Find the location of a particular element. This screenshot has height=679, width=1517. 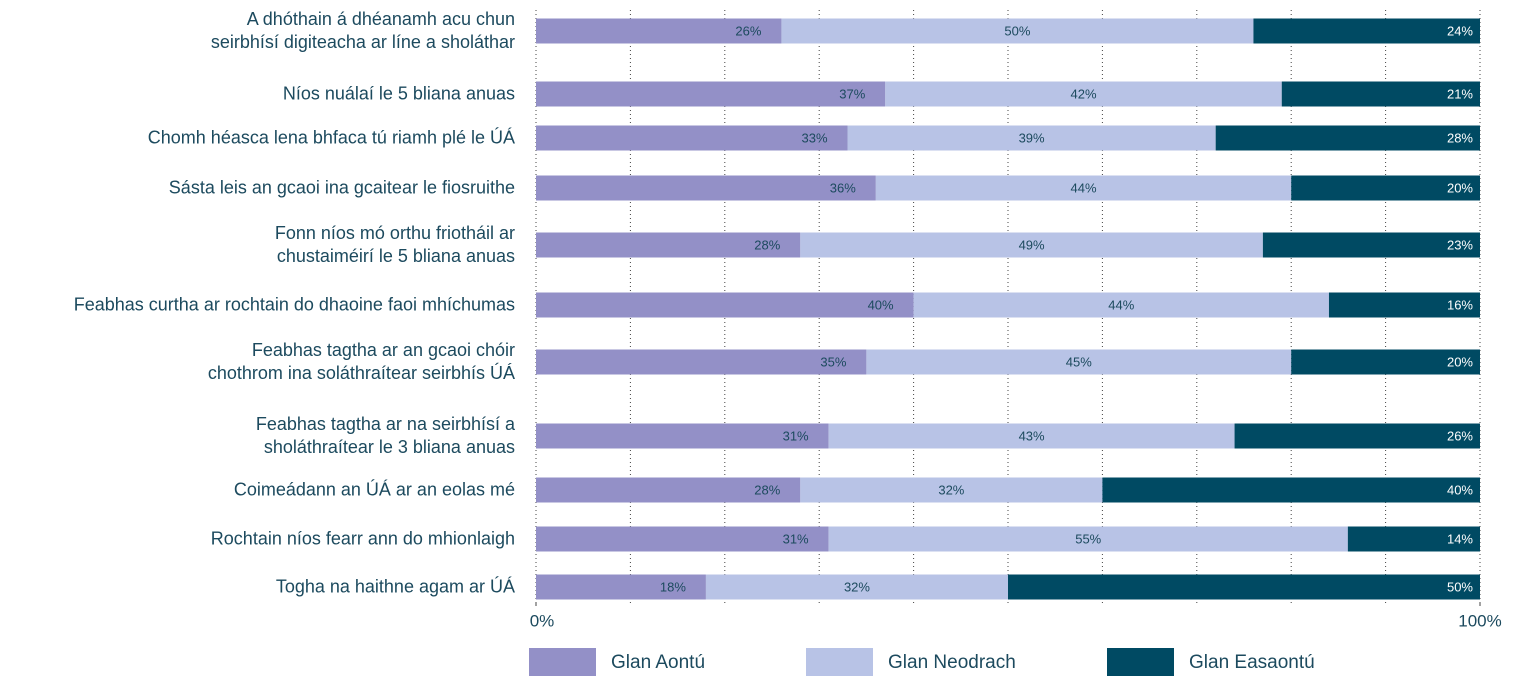

data-label: 43% is located at coordinates (1032, 435).